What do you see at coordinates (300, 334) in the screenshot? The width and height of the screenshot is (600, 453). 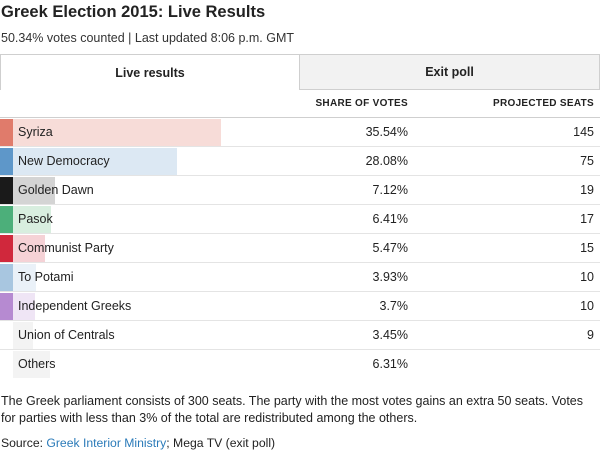 I see `table-row: Union of Centrals 3.45% 9` at bounding box center [300, 334].